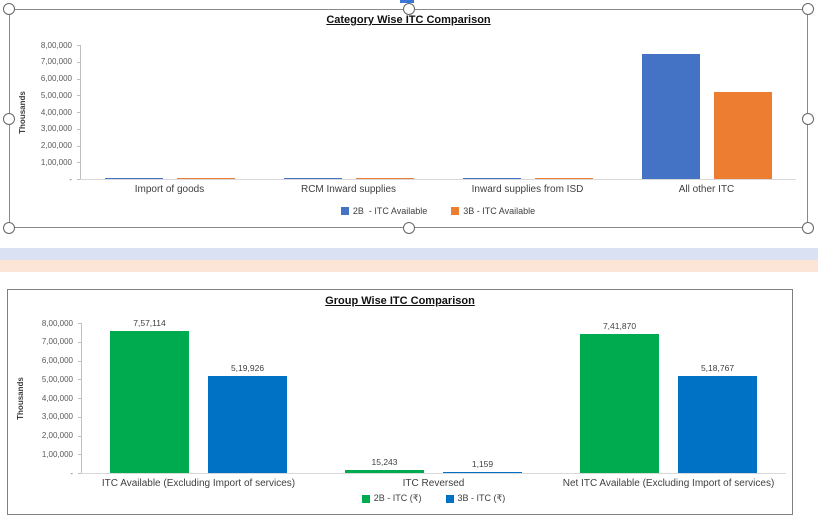  What do you see at coordinates (409, 254) in the screenshot?
I see `row-band-blue` at bounding box center [409, 254].